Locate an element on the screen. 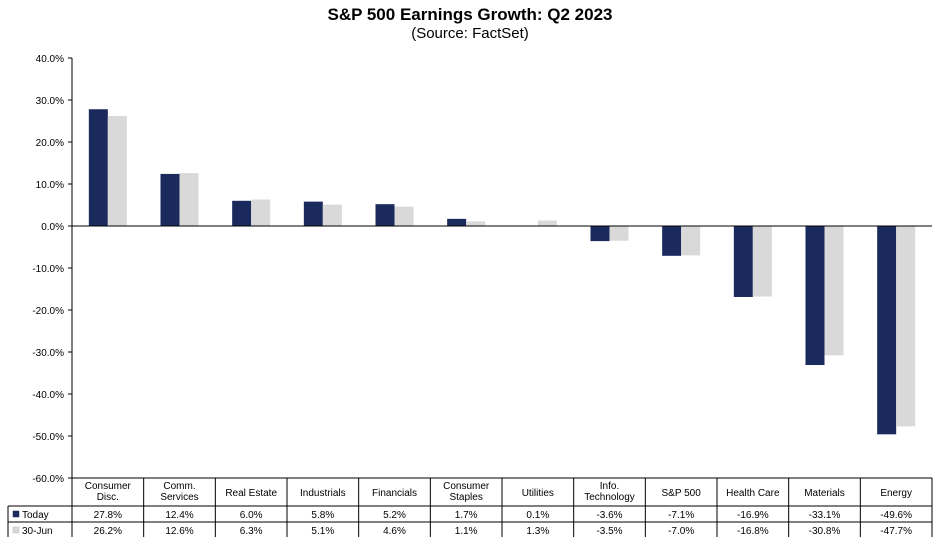 The height and width of the screenshot is (537, 940). data-label: -16.9% is located at coordinates (753, 515).